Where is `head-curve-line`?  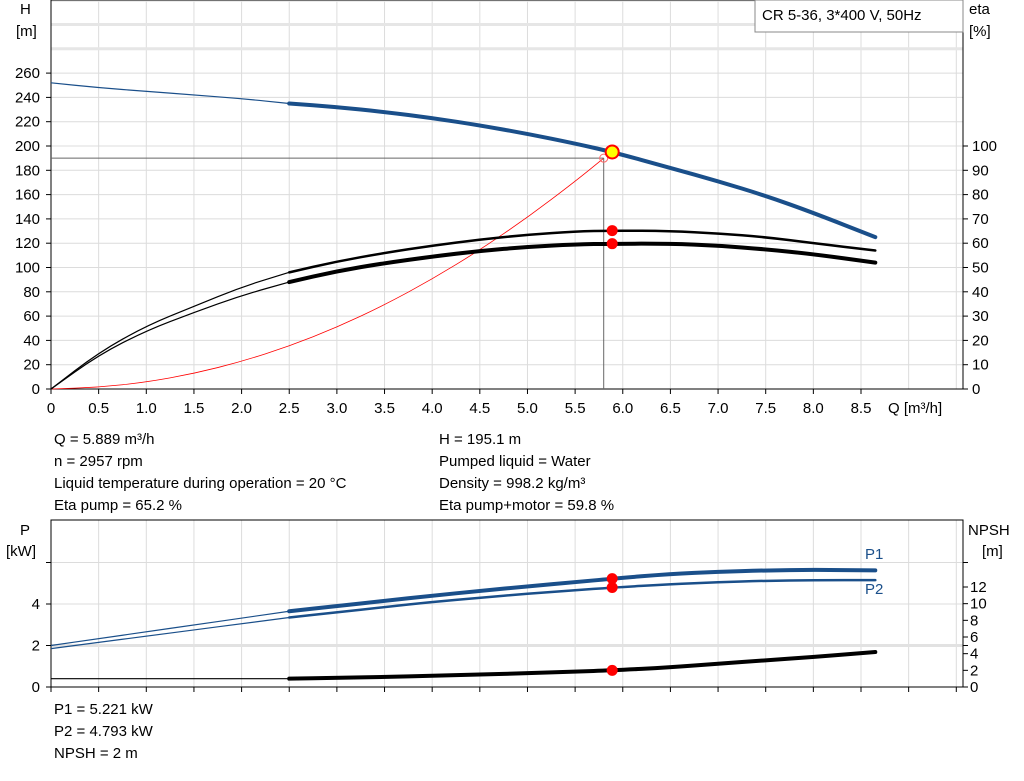
head-curve-line is located at coordinates (582, 170).